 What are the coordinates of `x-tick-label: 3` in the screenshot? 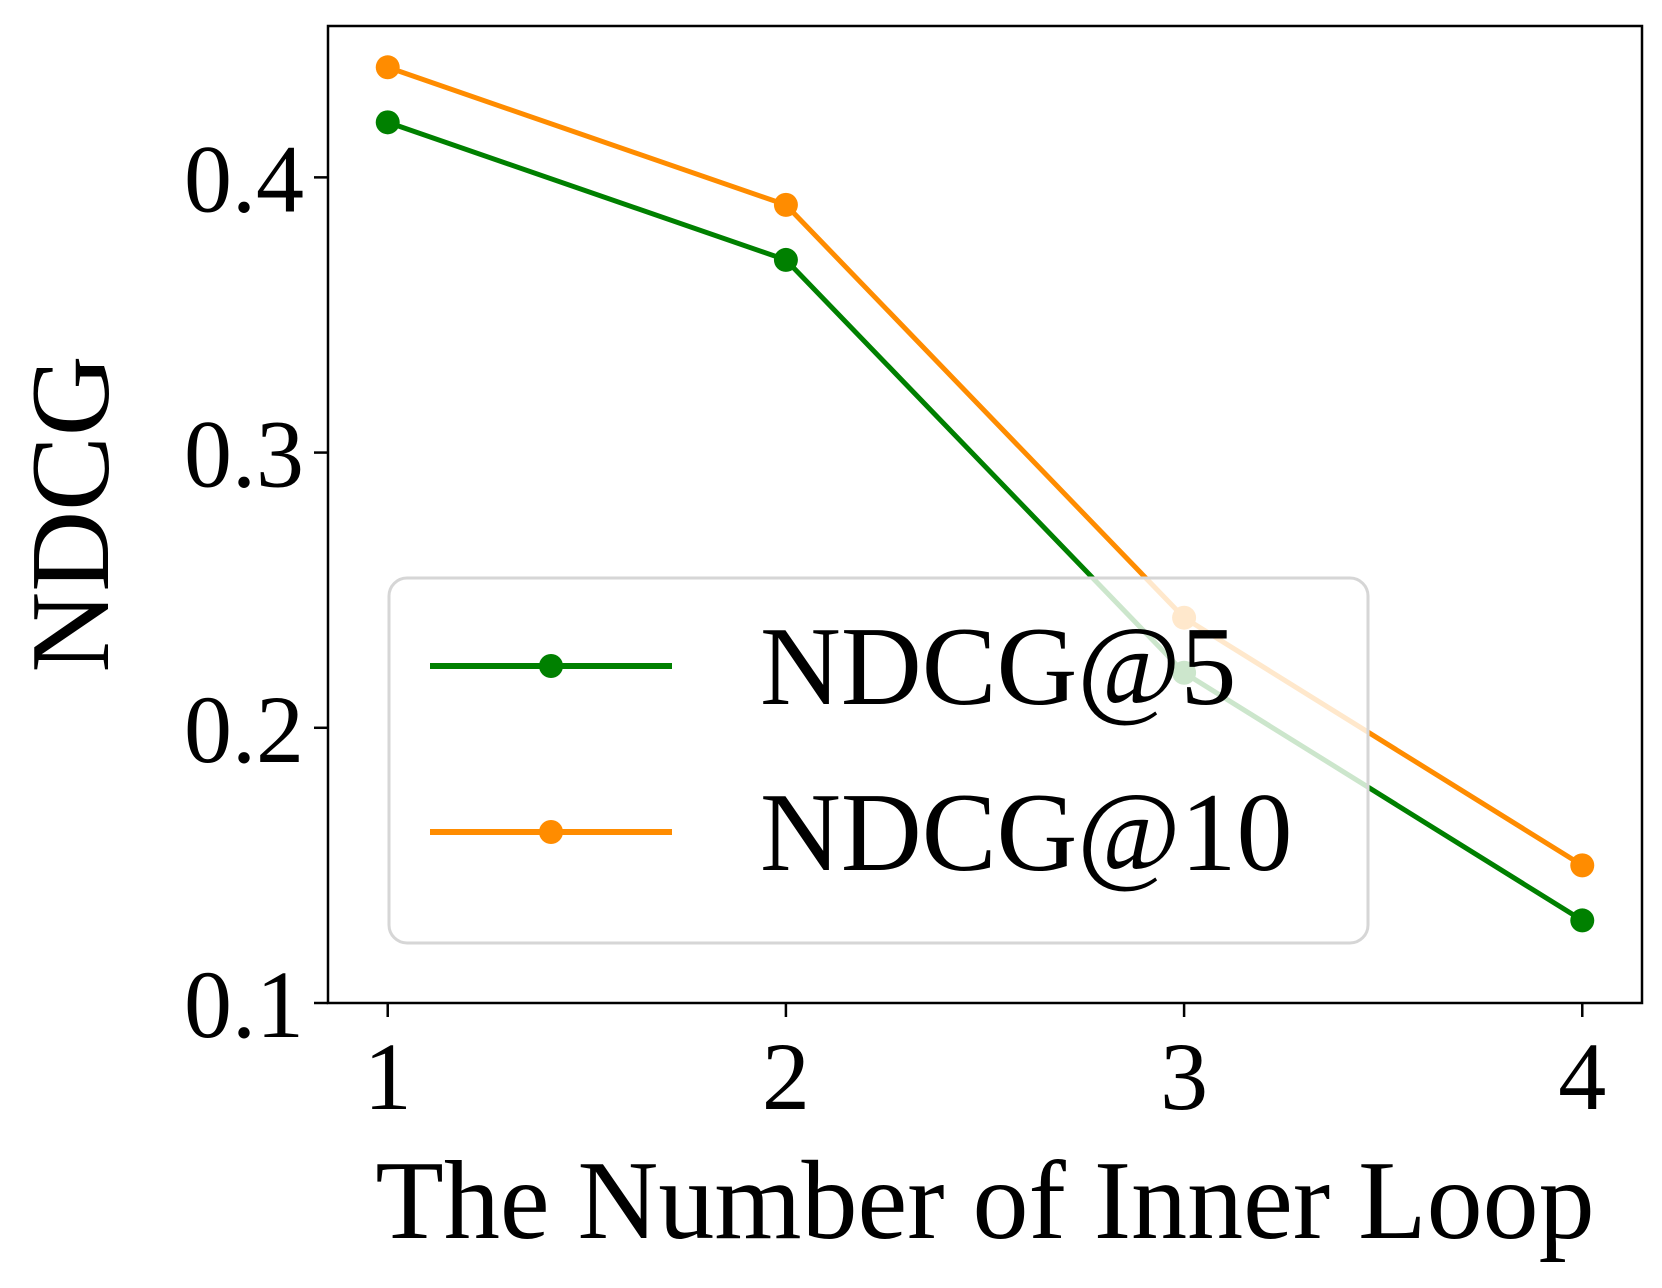 It's located at (1184, 1076).